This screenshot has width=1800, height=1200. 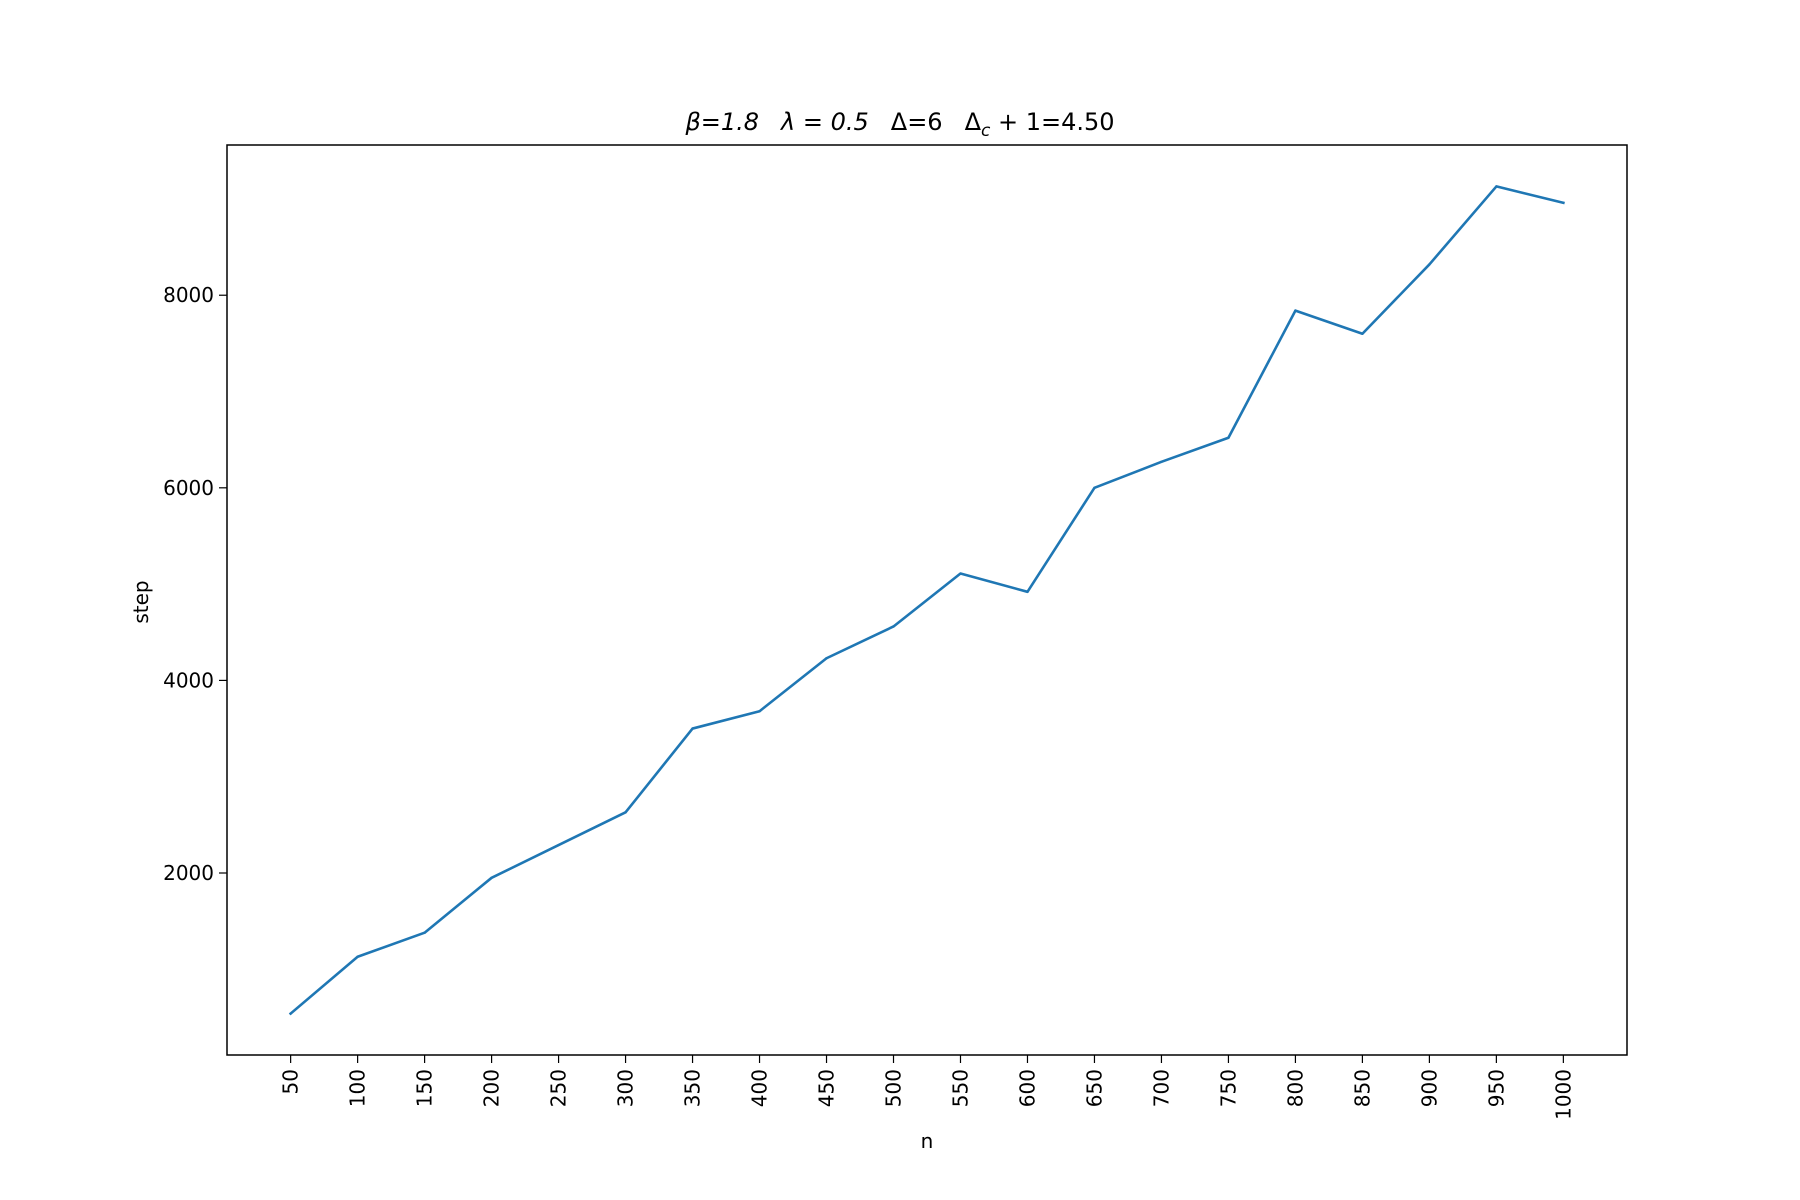 I want to click on x-tick-label: 50, so click(x=291, y=1081).